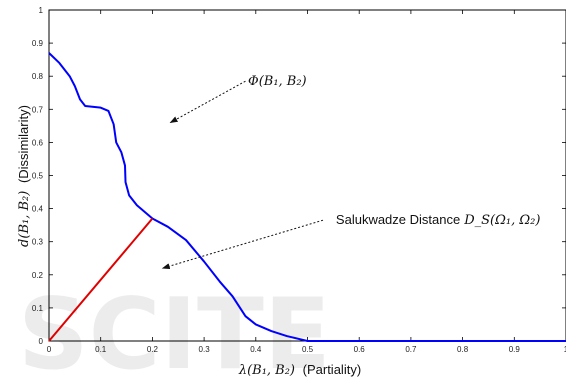  I want to click on annotation-math: D_S(Ω₁, Ω₂), so click(501, 220).